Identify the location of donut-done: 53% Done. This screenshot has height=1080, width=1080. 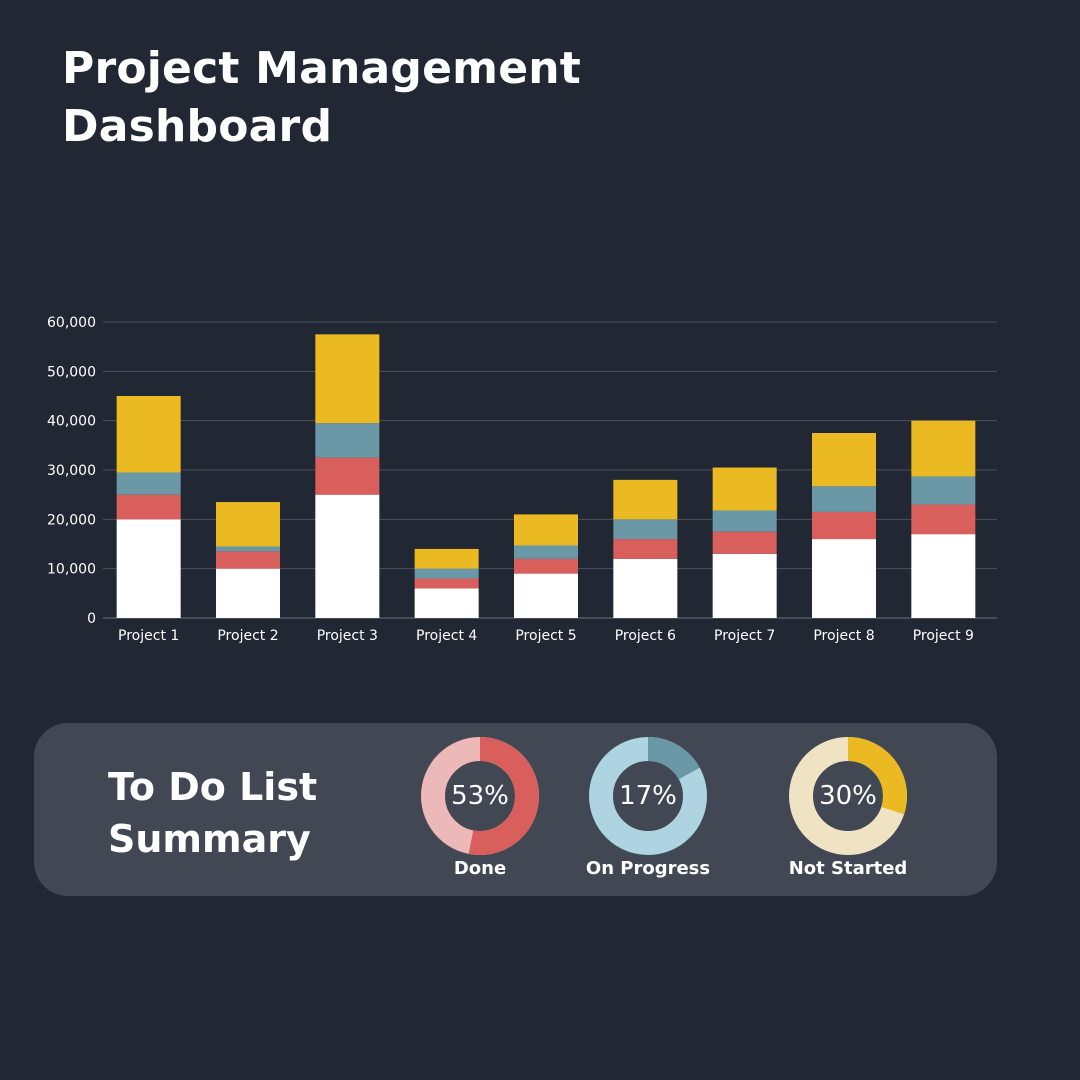
(480, 812).